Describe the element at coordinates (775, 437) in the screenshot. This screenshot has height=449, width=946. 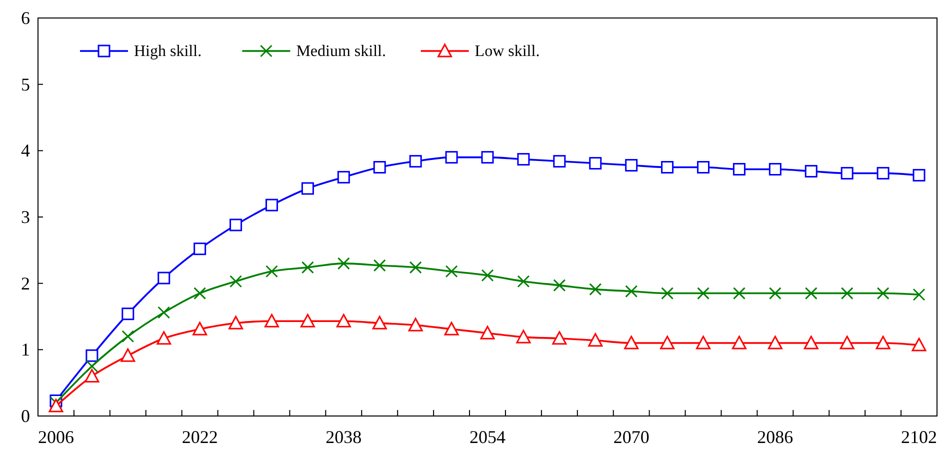
I see `x-tick-label: 2086` at that location.